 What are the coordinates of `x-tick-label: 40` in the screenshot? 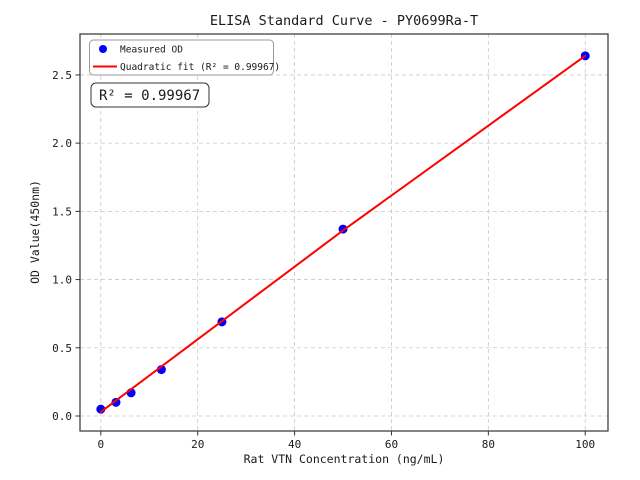 It's located at (294, 444).